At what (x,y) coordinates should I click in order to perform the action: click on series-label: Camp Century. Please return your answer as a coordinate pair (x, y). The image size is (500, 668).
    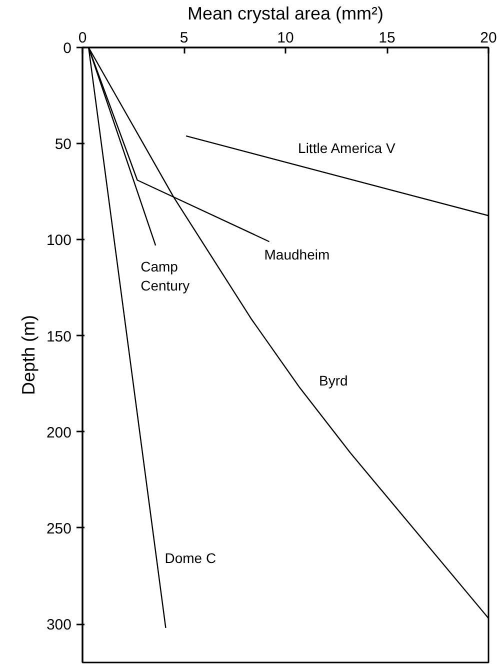
    Looking at the image, I should click on (165, 276).